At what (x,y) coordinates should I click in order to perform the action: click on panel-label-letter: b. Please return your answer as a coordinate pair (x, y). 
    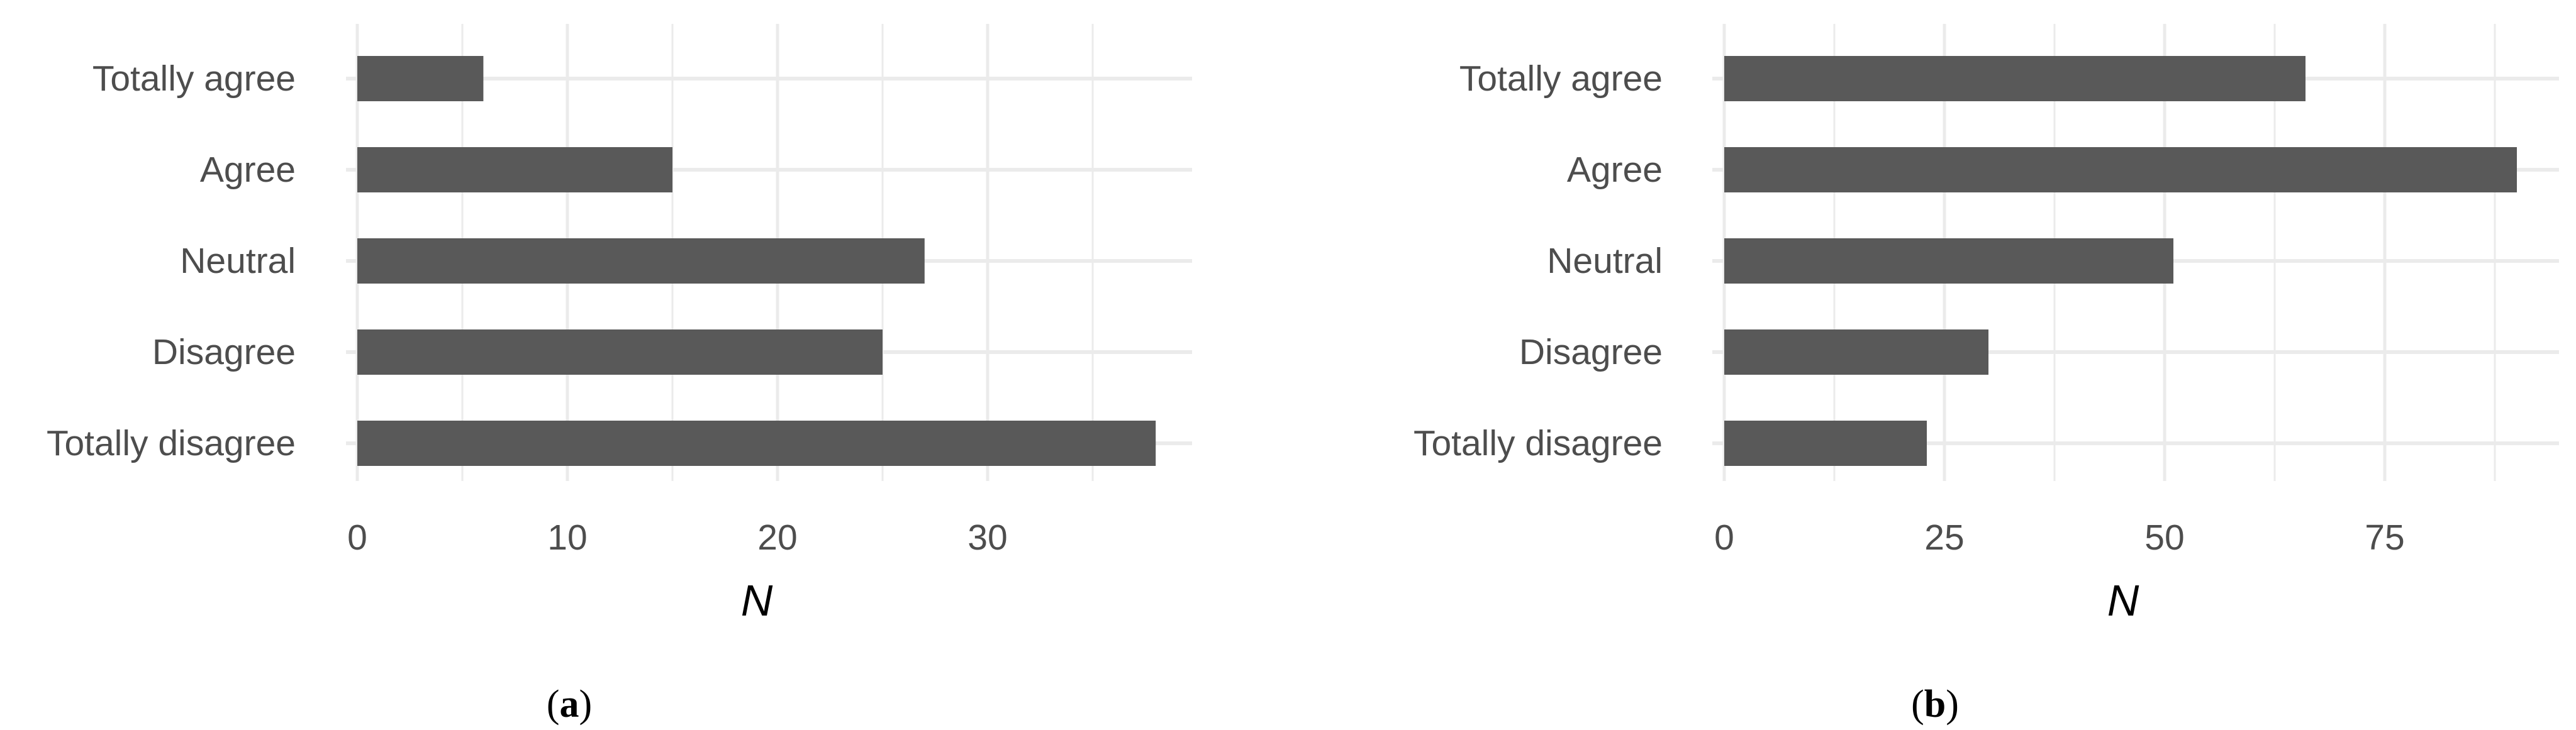
    Looking at the image, I should click on (1935, 704).